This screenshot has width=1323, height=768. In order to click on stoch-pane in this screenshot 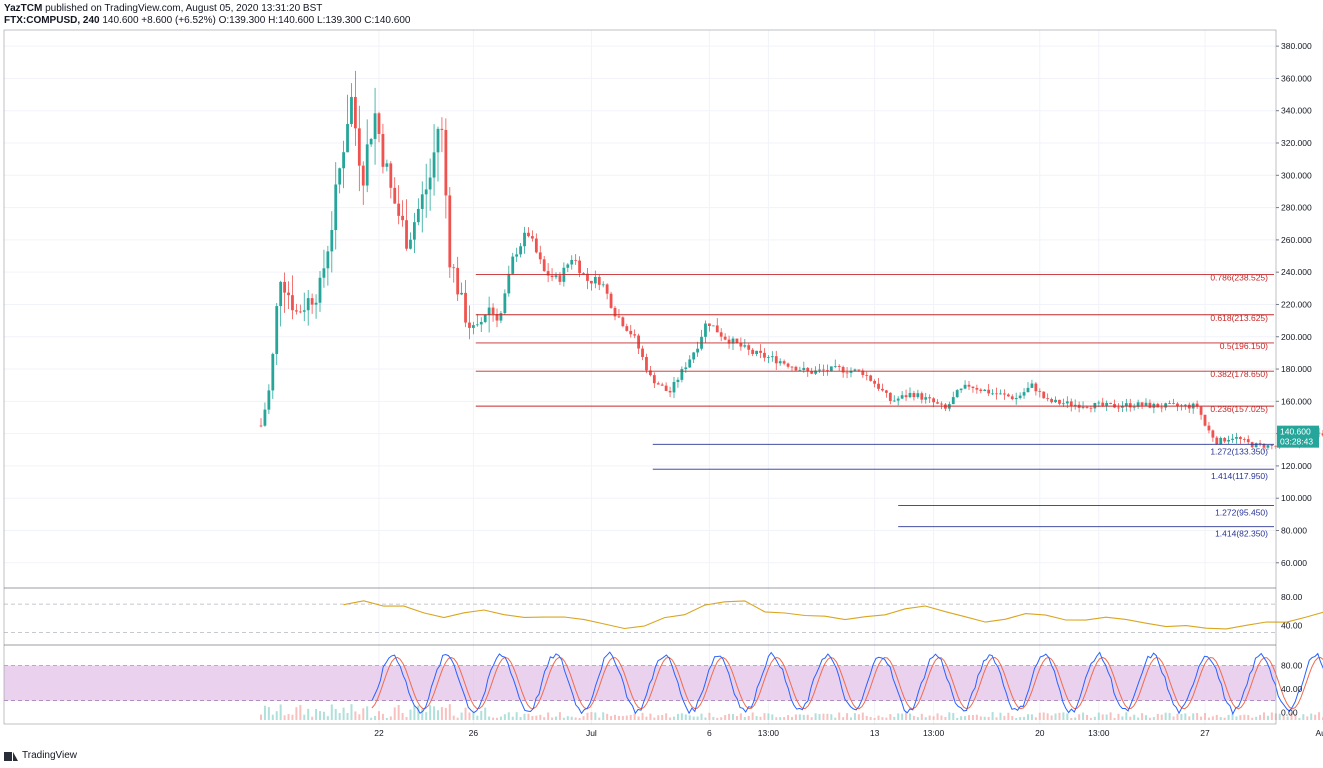, I will do `click(663, 685)`.